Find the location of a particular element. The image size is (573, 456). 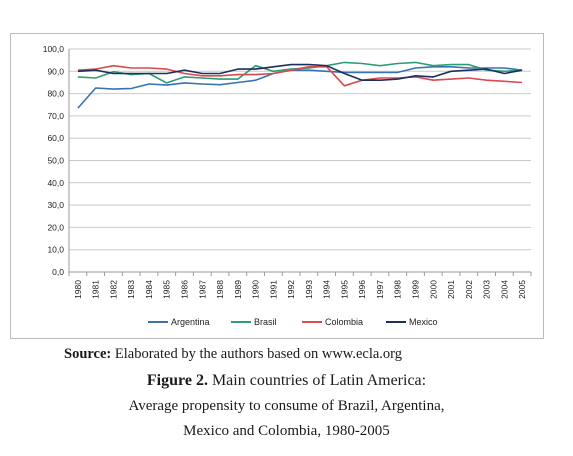

x-tick-label: 1985 is located at coordinates (167, 289).